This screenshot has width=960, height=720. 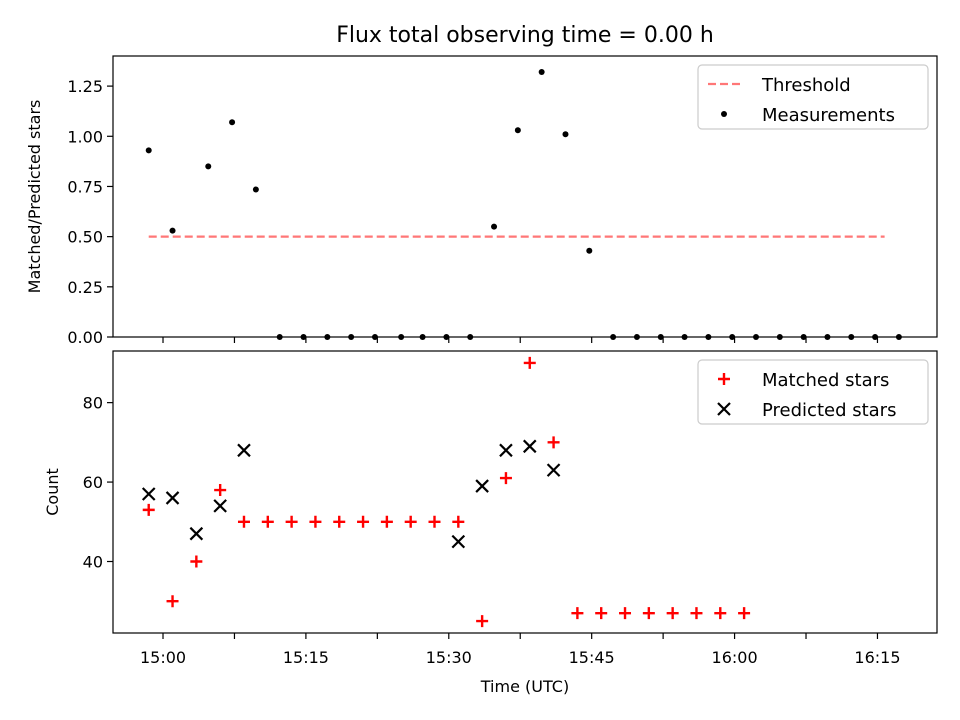 I want to click on legend-label: Matched stars, so click(x=825, y=380).